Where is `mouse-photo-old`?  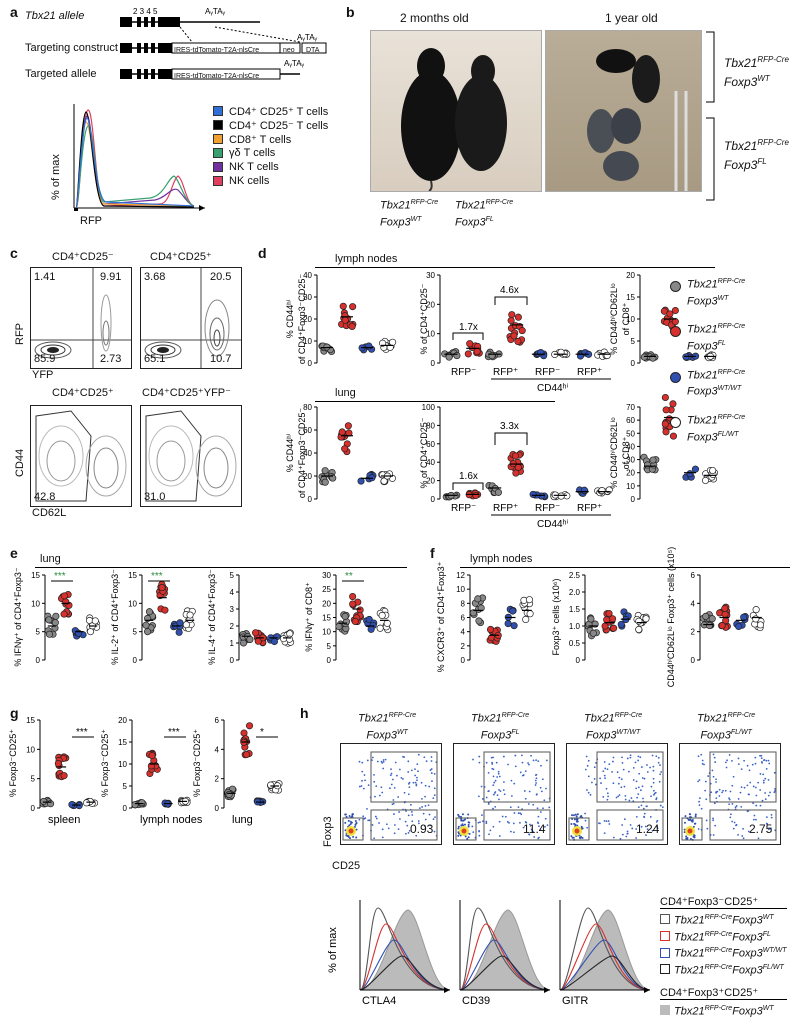
mouse-photo-old is located at coordinates (623, 111).